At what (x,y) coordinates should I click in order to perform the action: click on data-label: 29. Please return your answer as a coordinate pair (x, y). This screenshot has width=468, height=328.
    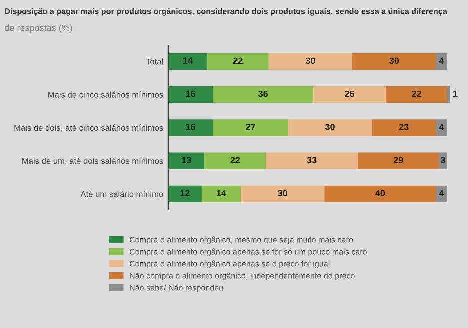
    Looking at the image, I should click on (399, 160).